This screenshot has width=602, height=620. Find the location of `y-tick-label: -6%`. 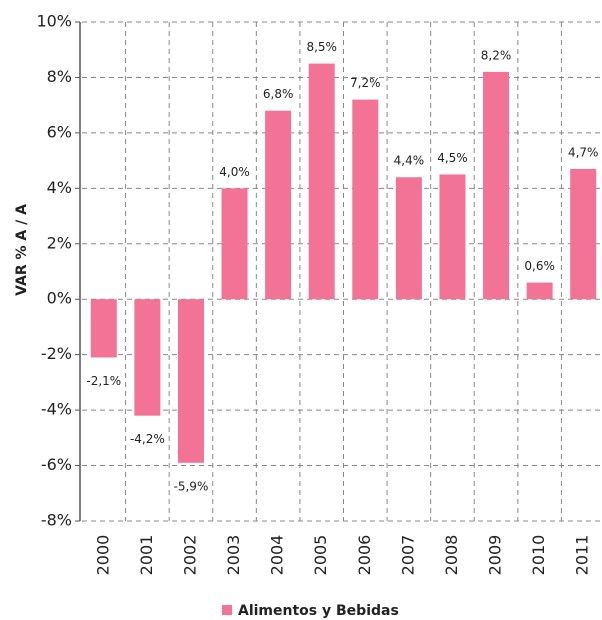

y-tick-label: -6% is located at coordinates (56, 464).